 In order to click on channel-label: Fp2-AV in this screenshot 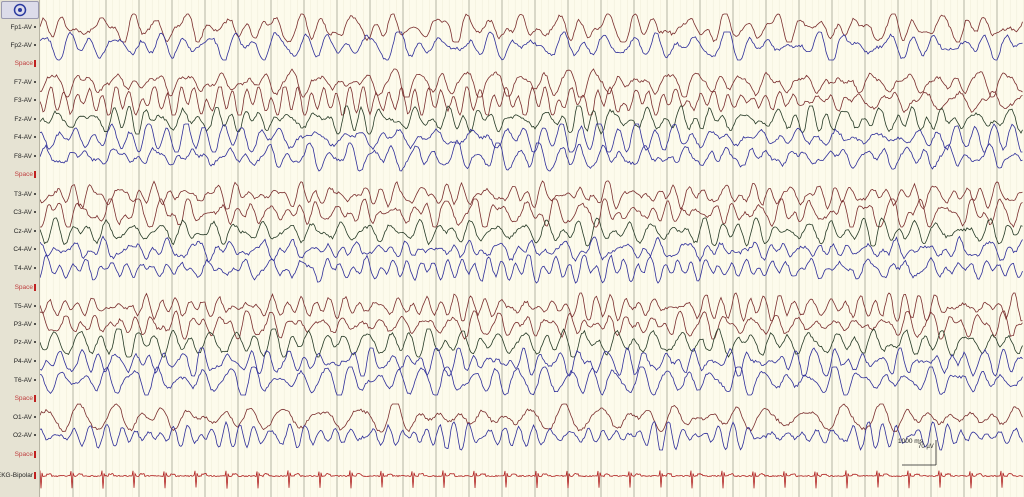, I will do `click(23, 46)`.